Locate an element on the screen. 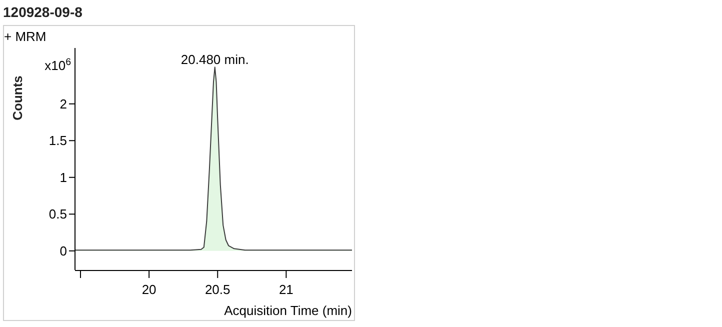 The width and height of the screenshot is (722, 327). y-axis-title: Counts is located at coordinates (17, 98).